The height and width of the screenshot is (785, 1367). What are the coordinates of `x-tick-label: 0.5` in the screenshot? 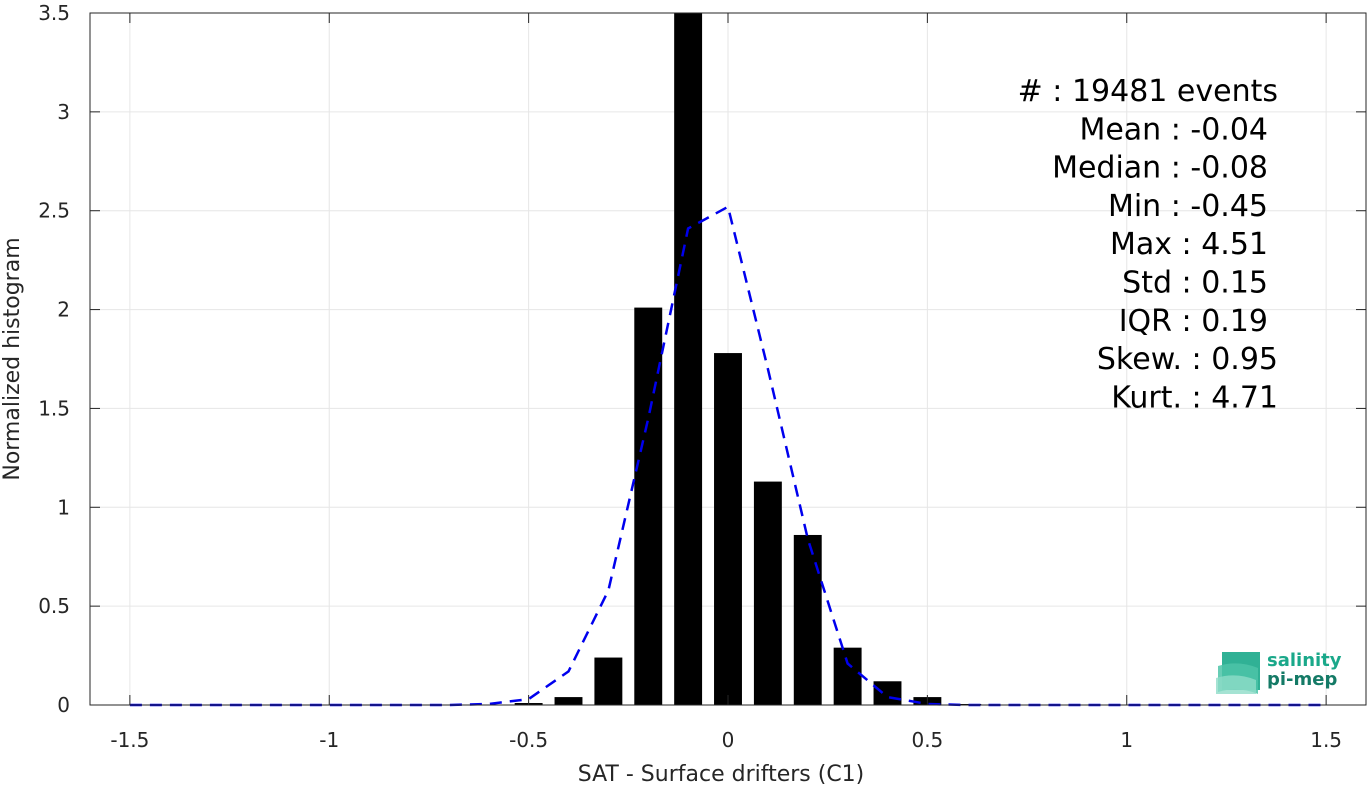 It's located at (927, 740).